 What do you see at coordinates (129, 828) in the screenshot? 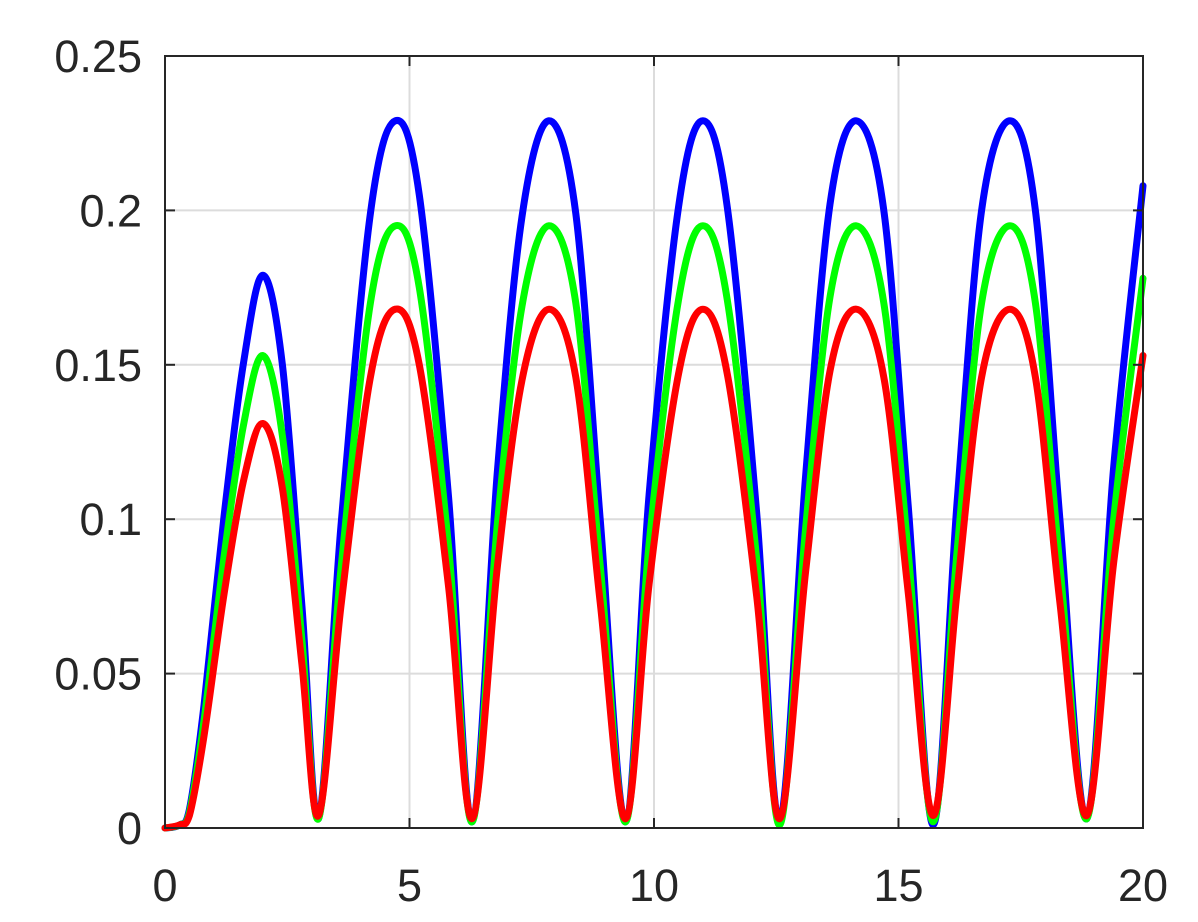
I see `y-tick-label: 0` at bounding box center [129, 828].